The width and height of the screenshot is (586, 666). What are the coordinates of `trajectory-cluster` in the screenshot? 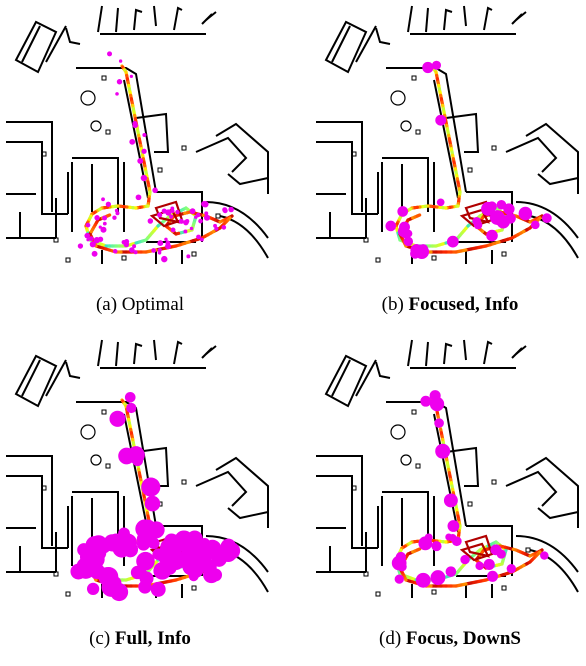 It's located at (476, 548).